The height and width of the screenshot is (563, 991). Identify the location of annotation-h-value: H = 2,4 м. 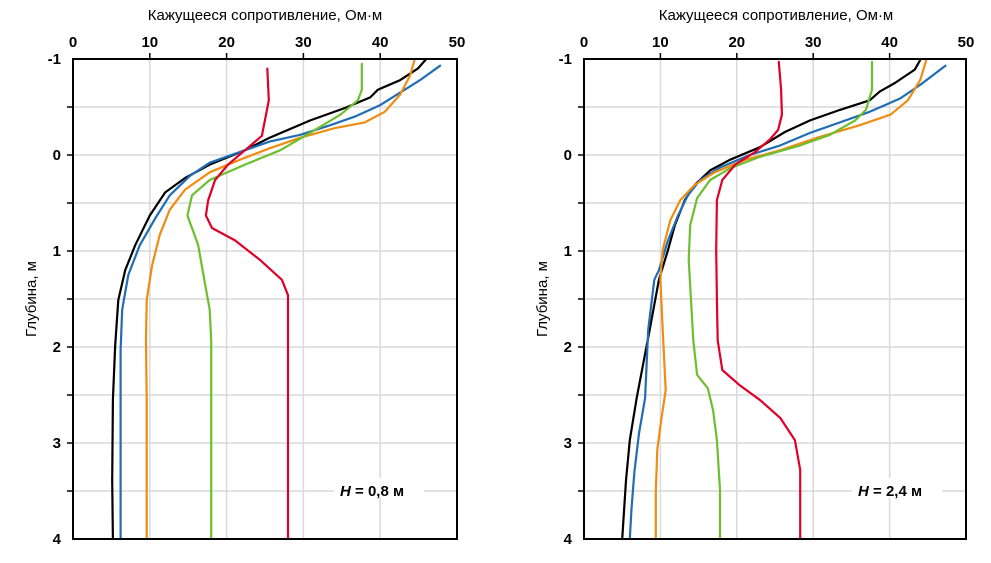
(890, 491).